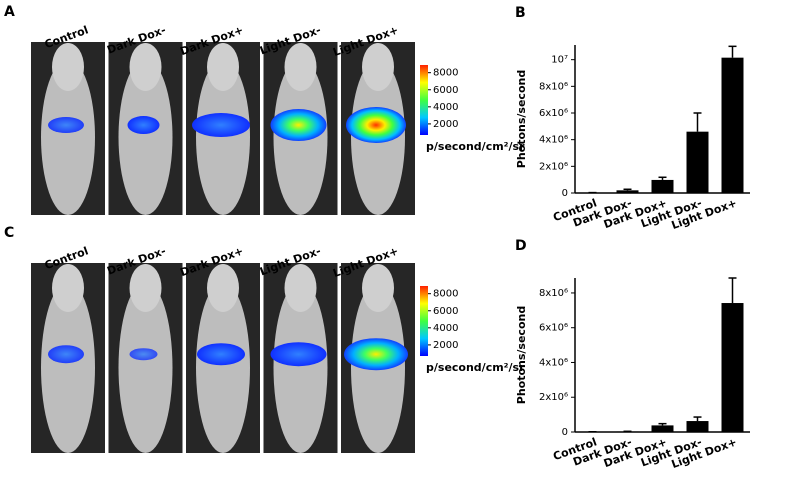 Image resolution: width=796 pixels, height=478 pixels. I want to click on panel-letter: A, so click(9, 12).